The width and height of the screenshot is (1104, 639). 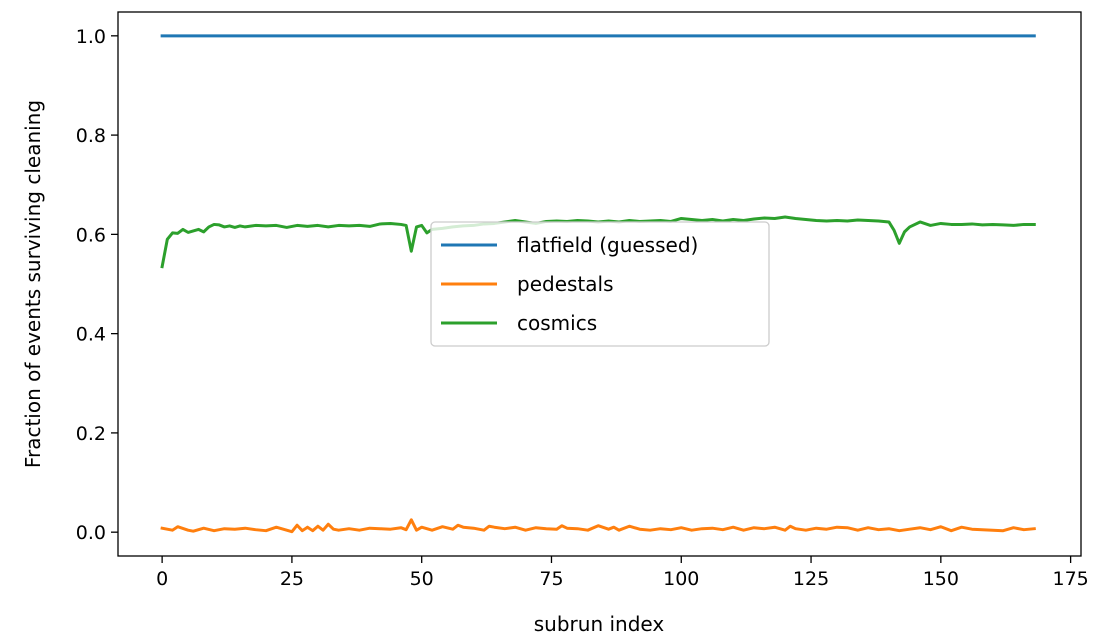 I want to click on x-tick-label: 50, so click(x=422, y=579).